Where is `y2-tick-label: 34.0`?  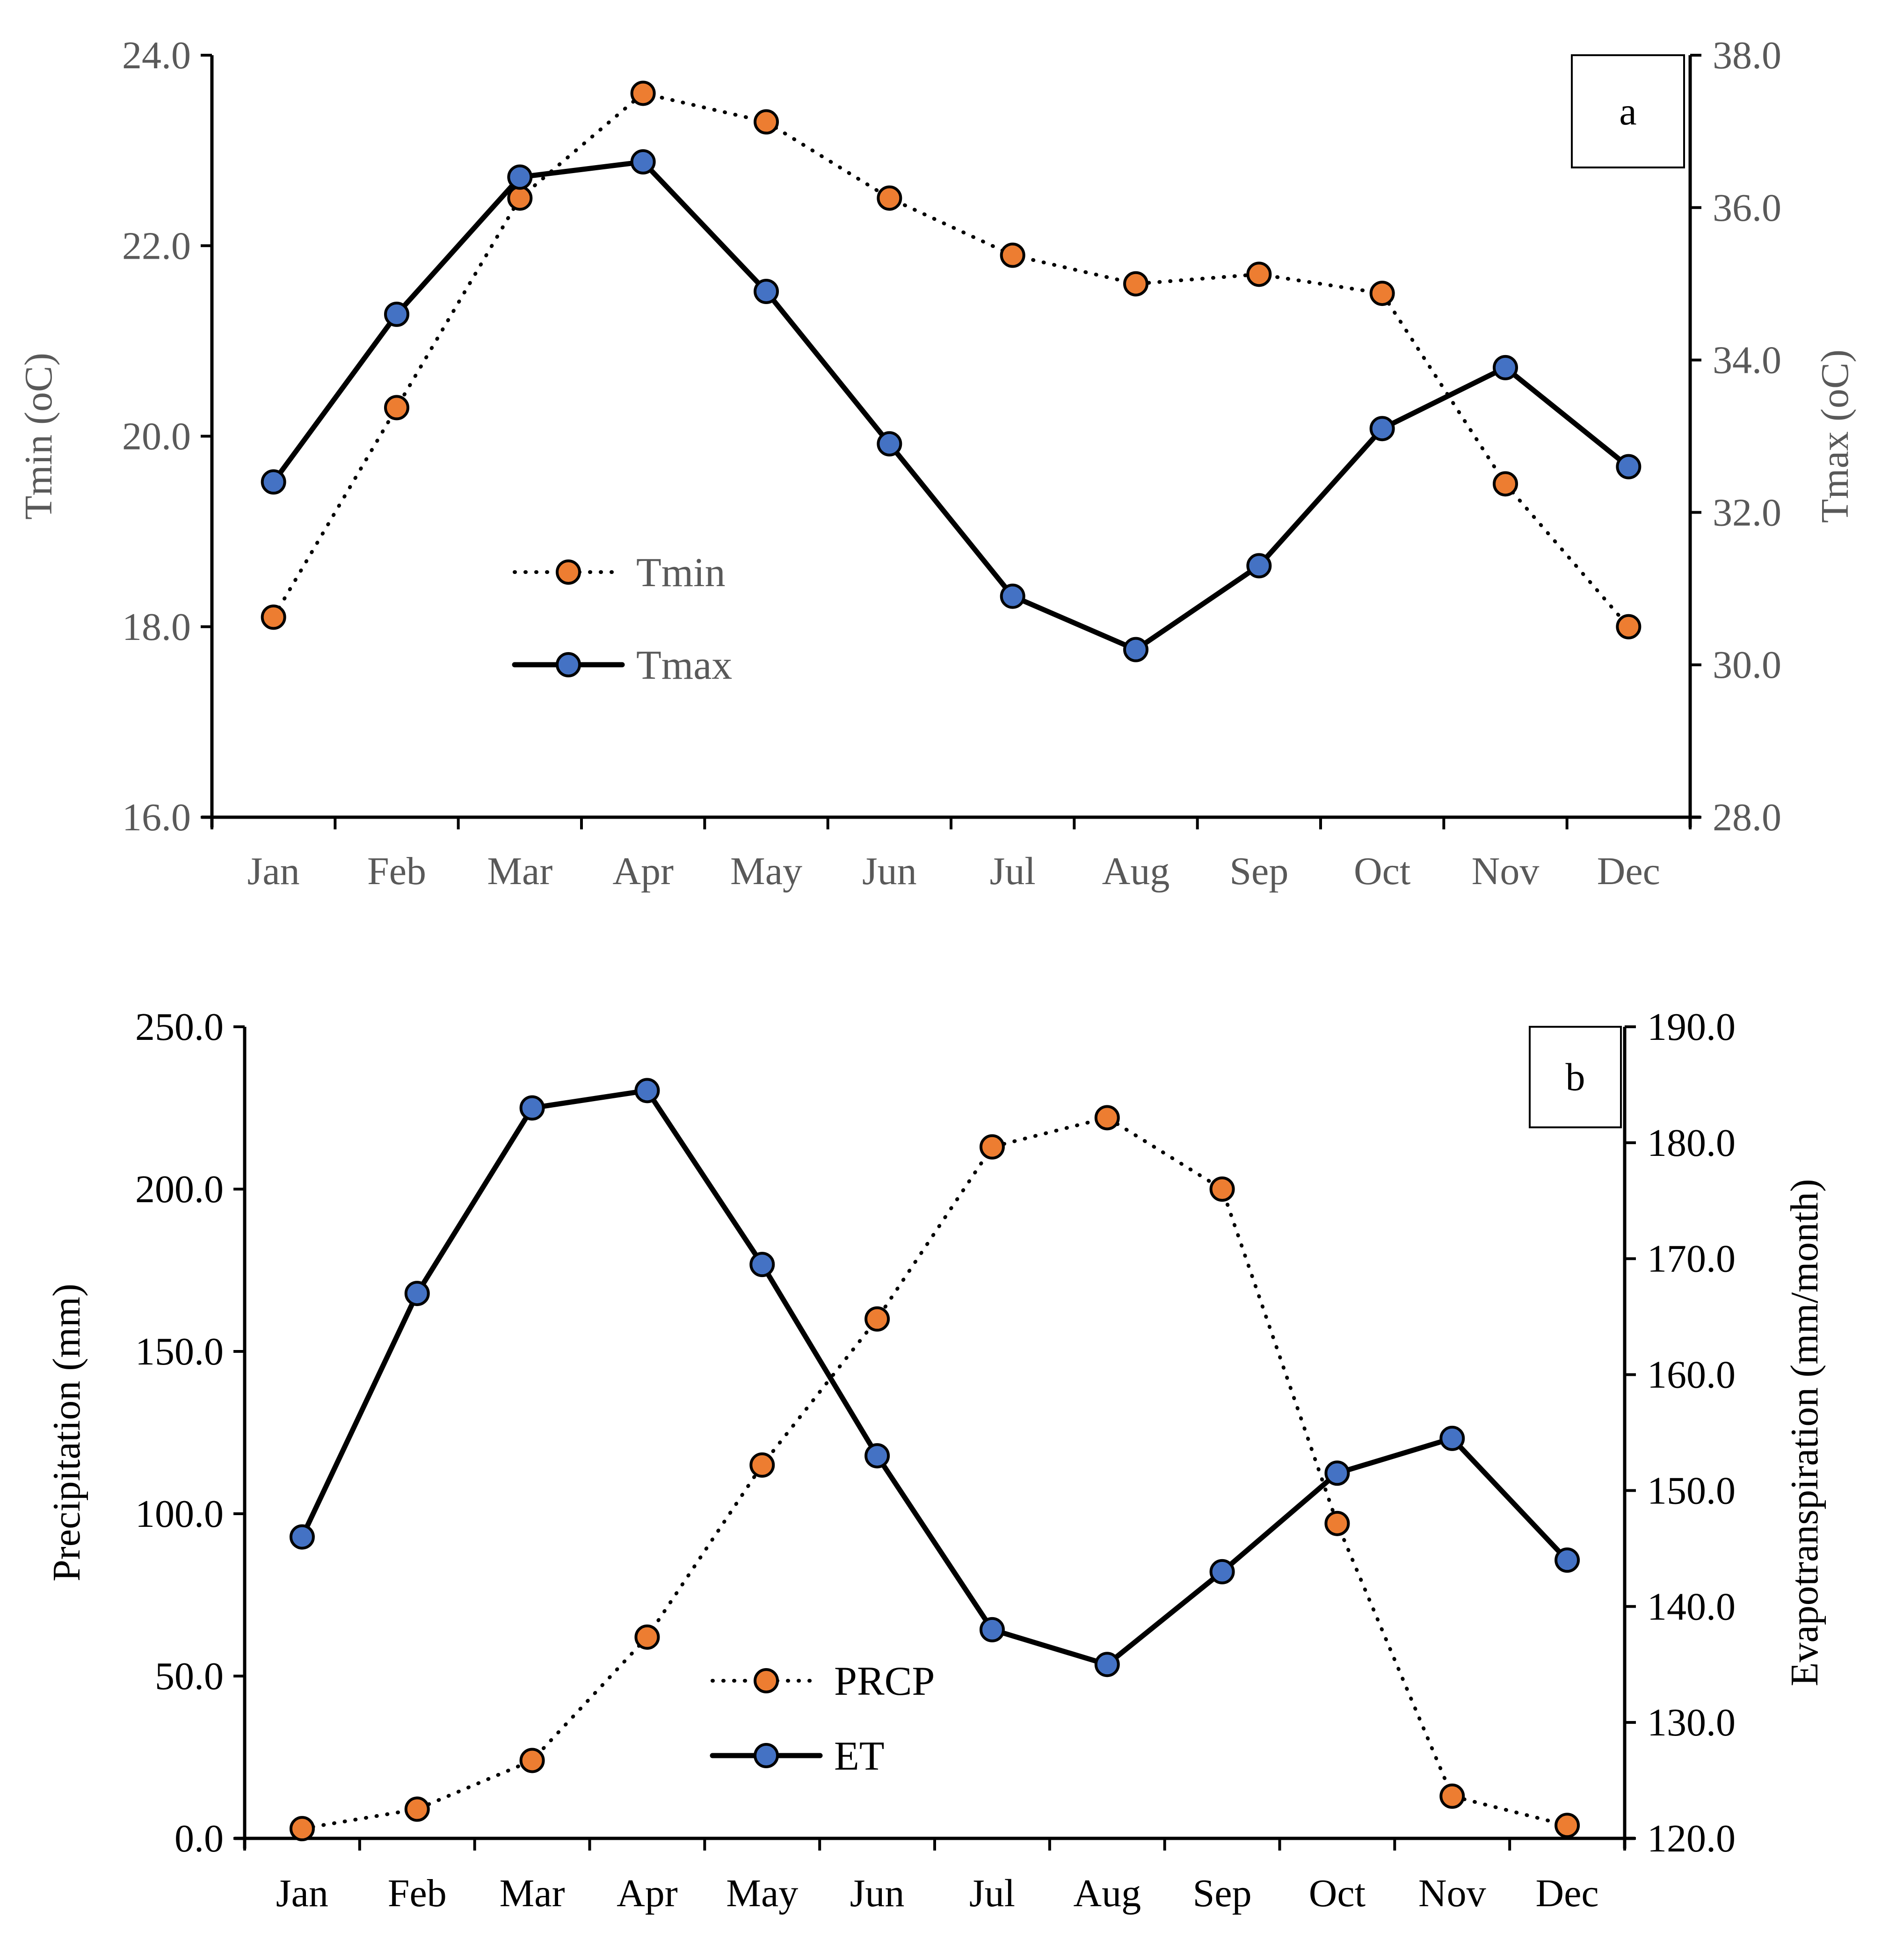 y2-tick-label: 34.0 is located at coordinates (1747, 360).